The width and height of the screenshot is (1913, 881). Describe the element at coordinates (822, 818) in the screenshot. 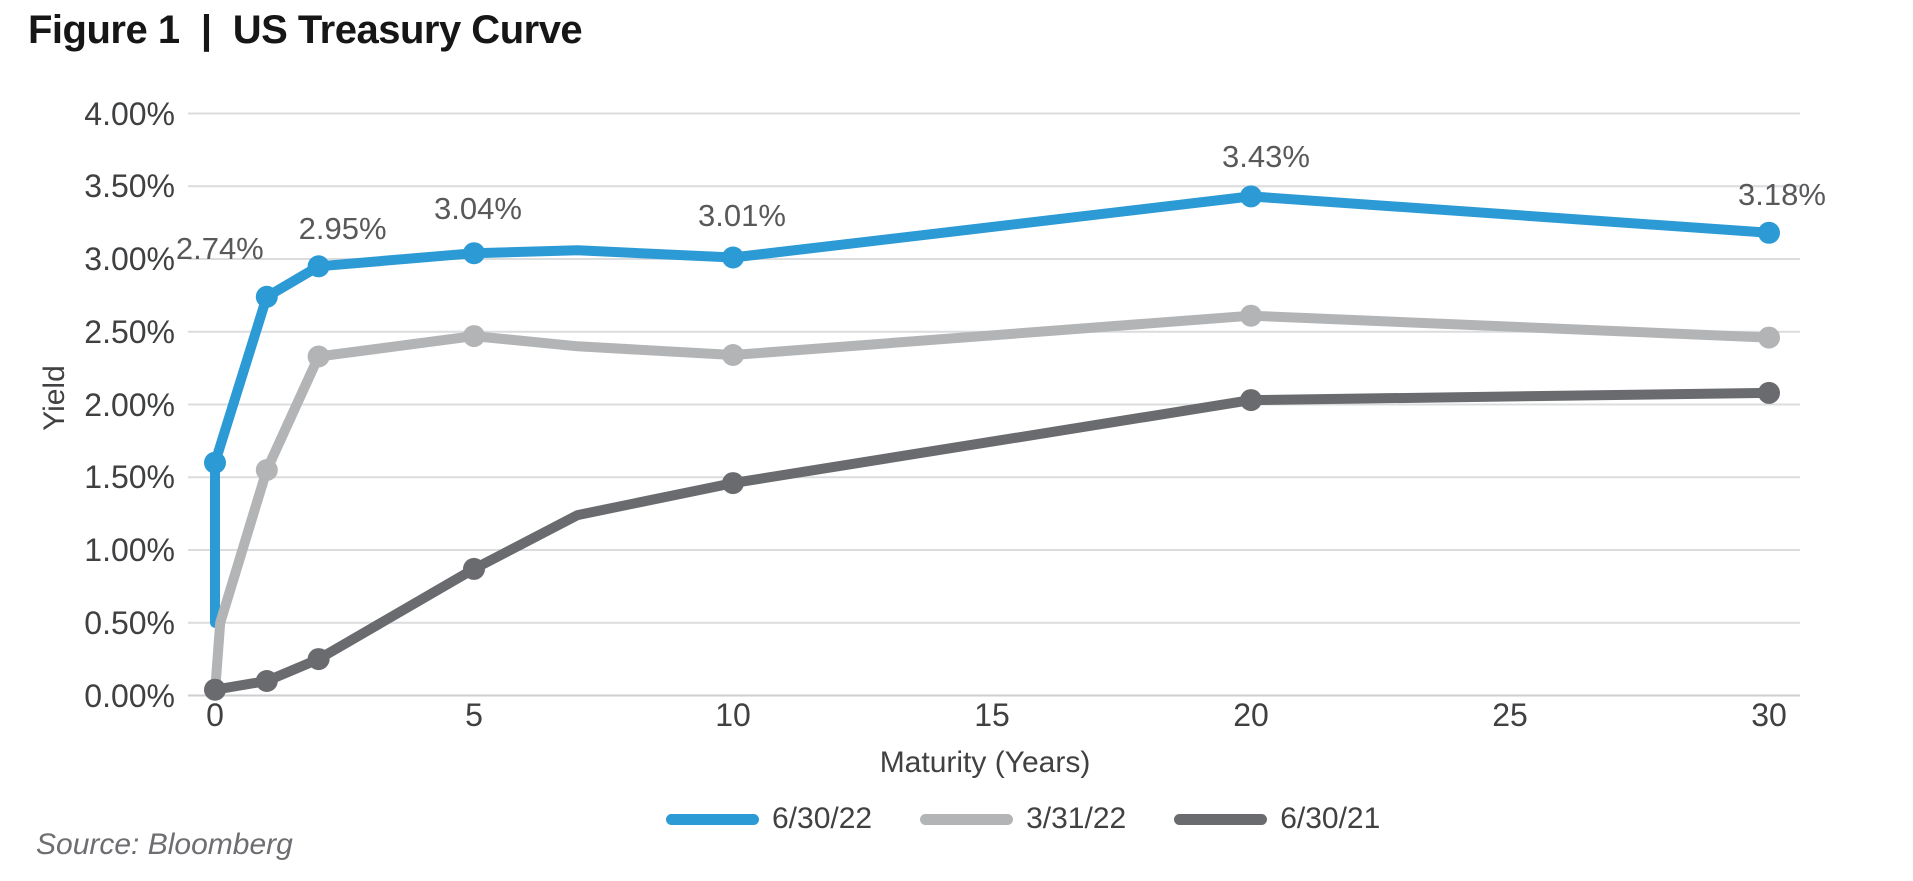

I see `legend-label: 6/30/22` at that location.